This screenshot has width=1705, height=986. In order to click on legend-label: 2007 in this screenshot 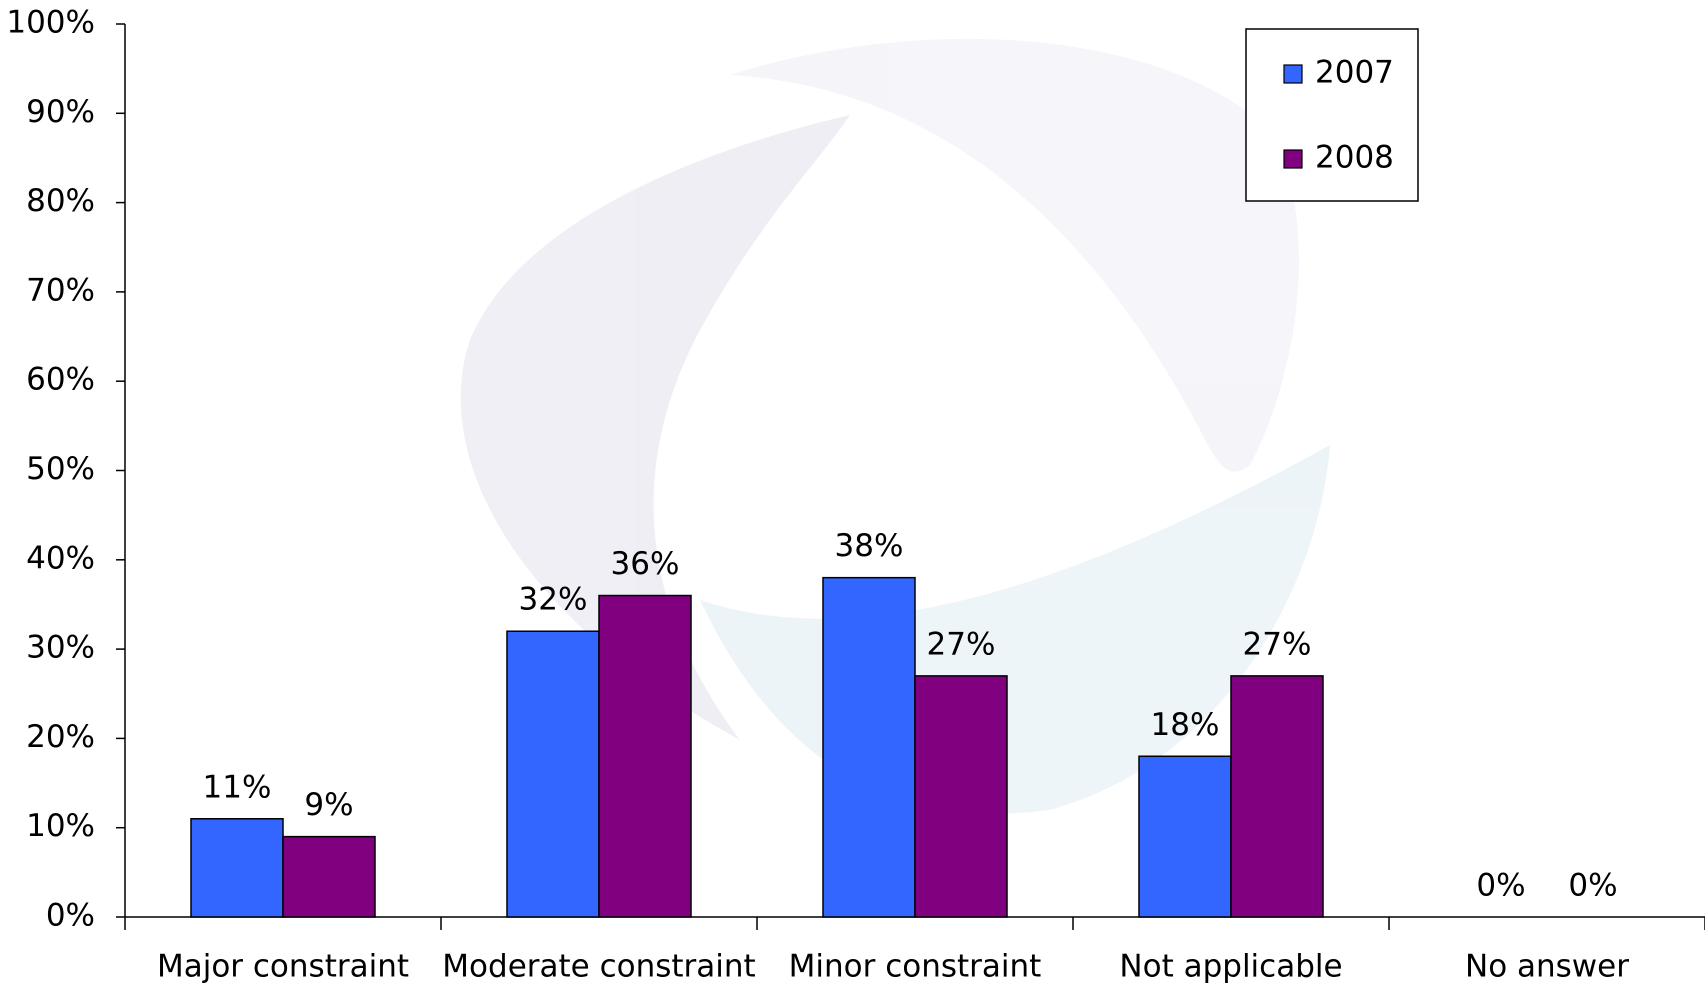, I will do `click(1354, 73)`.